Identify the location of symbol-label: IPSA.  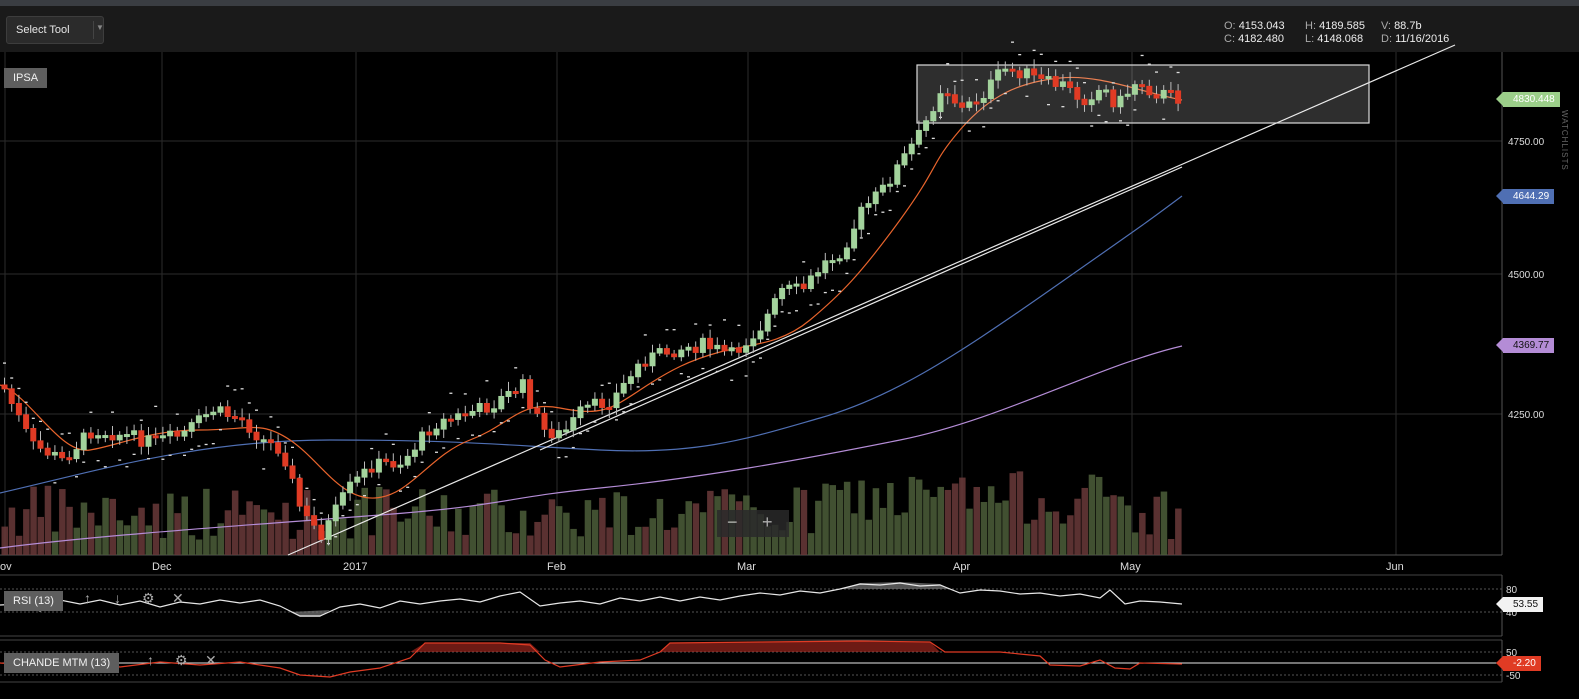
(26, 78).